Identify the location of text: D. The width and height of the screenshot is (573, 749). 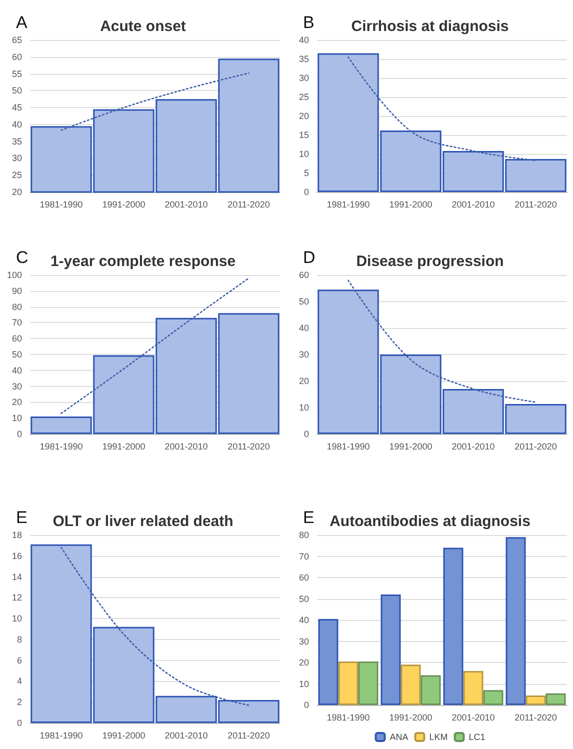
(309, 257).